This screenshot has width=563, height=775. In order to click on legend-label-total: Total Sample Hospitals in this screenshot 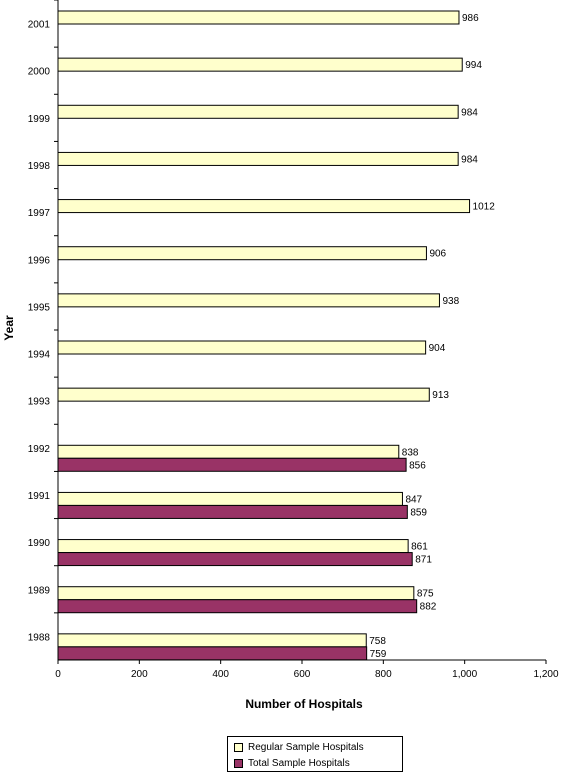, I will do `click(299, 763)`.